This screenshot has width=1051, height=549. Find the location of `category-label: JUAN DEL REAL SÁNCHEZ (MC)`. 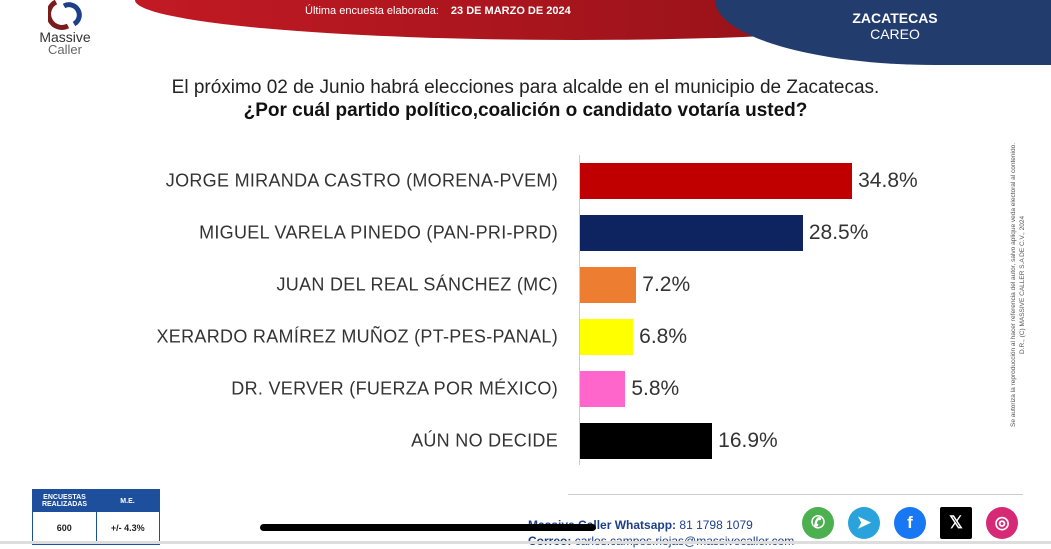

category-label: JUAN DEL REAL SÁNCHEZ (MC) is located at coordinates (417, 284).